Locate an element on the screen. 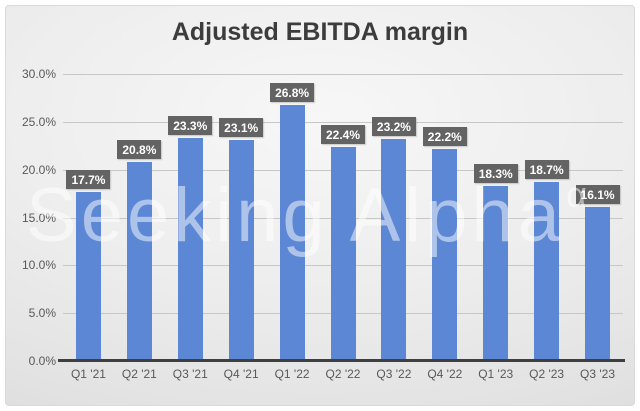 The width and height of the screenshot is (640, 411). bar-value-label-wrap: 16.1% is located at coordinates (597, 194).